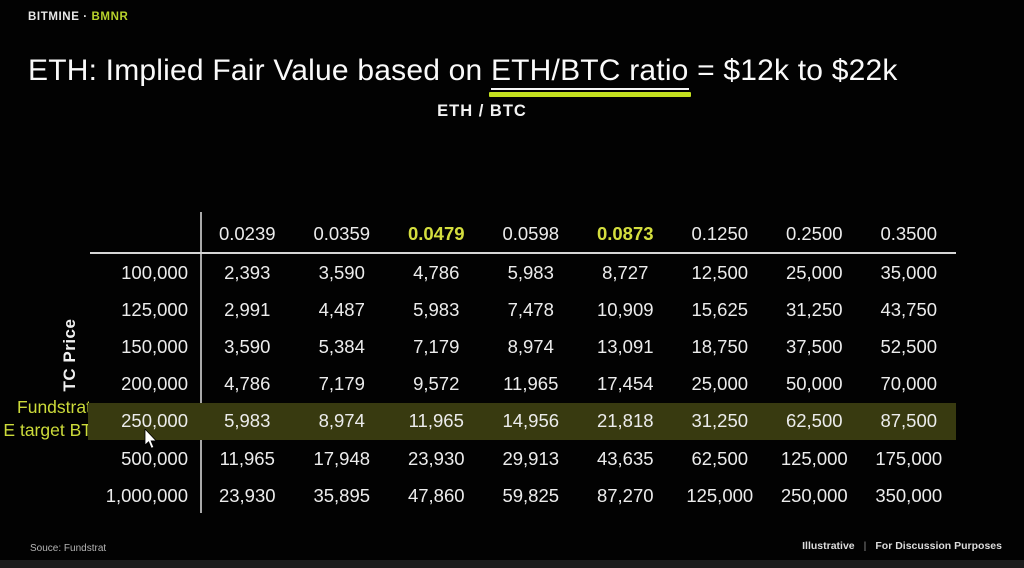 The height and width of the screenshot is (568, 1024). Describe the element at coordinates (938, 546) in the screenshot. I see `disclaimer-purpose: For Discussion Purposes` at that location.